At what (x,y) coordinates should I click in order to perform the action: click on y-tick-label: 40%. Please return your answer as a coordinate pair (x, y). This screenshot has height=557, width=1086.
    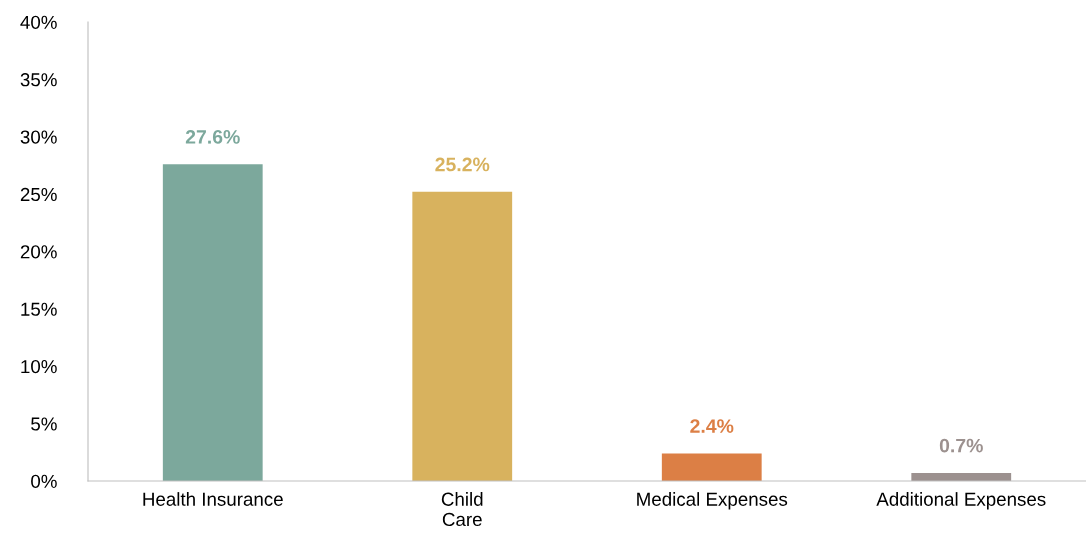
    Looking at the image, I should click on (38, 22).